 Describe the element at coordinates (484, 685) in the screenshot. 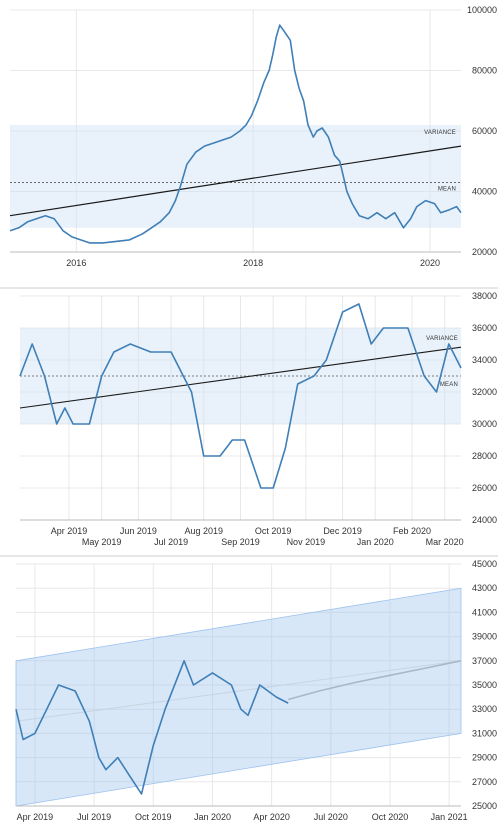

I see `y-tick-label: 35000` at that location.